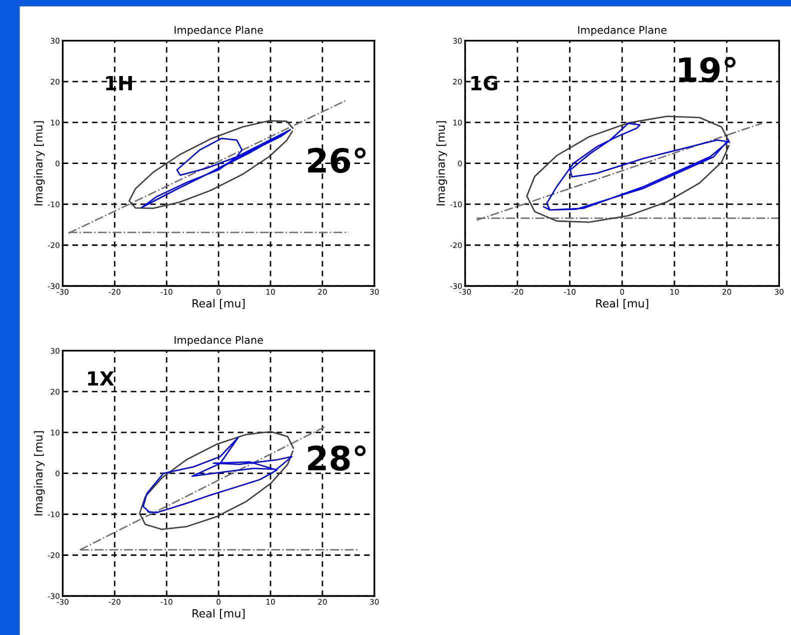  I want to click on annotation: 1X, so click(101, 378).